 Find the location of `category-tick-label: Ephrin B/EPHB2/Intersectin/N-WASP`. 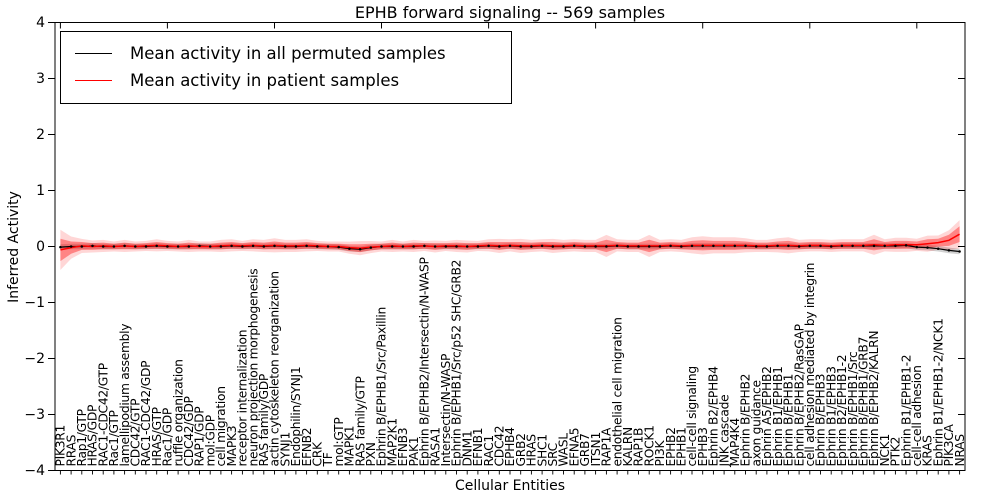

category-tick-label: Ephrin B/EPHB2/Intersectin/N-WASP is located at coordinates (425, 361).